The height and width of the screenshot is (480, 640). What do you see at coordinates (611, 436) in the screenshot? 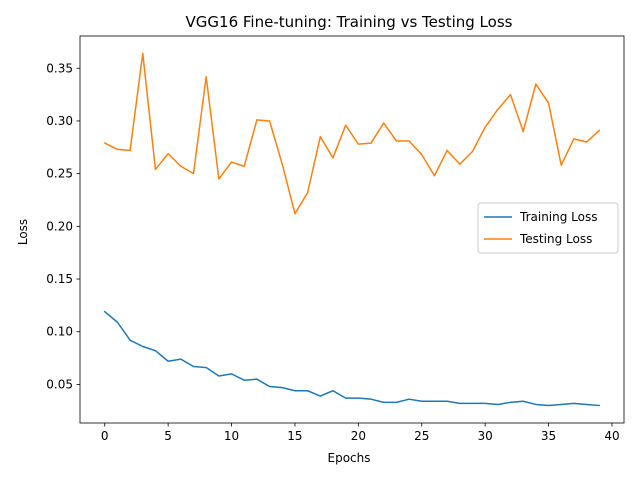
I see `x-tick-label: 40` at bounding box center [611, 436].